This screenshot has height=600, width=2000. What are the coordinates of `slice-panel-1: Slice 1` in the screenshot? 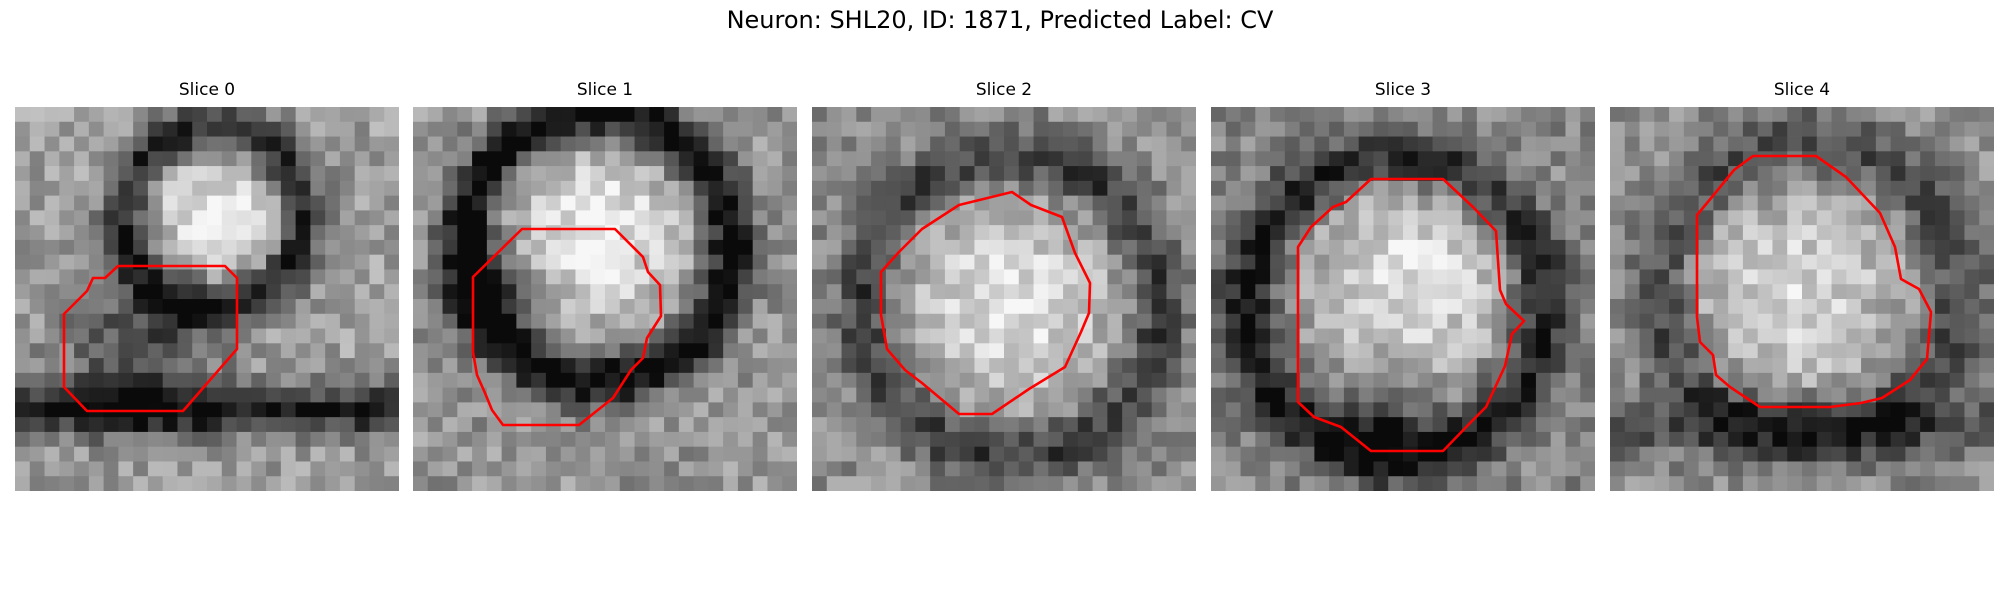 It's located at (605, 285).